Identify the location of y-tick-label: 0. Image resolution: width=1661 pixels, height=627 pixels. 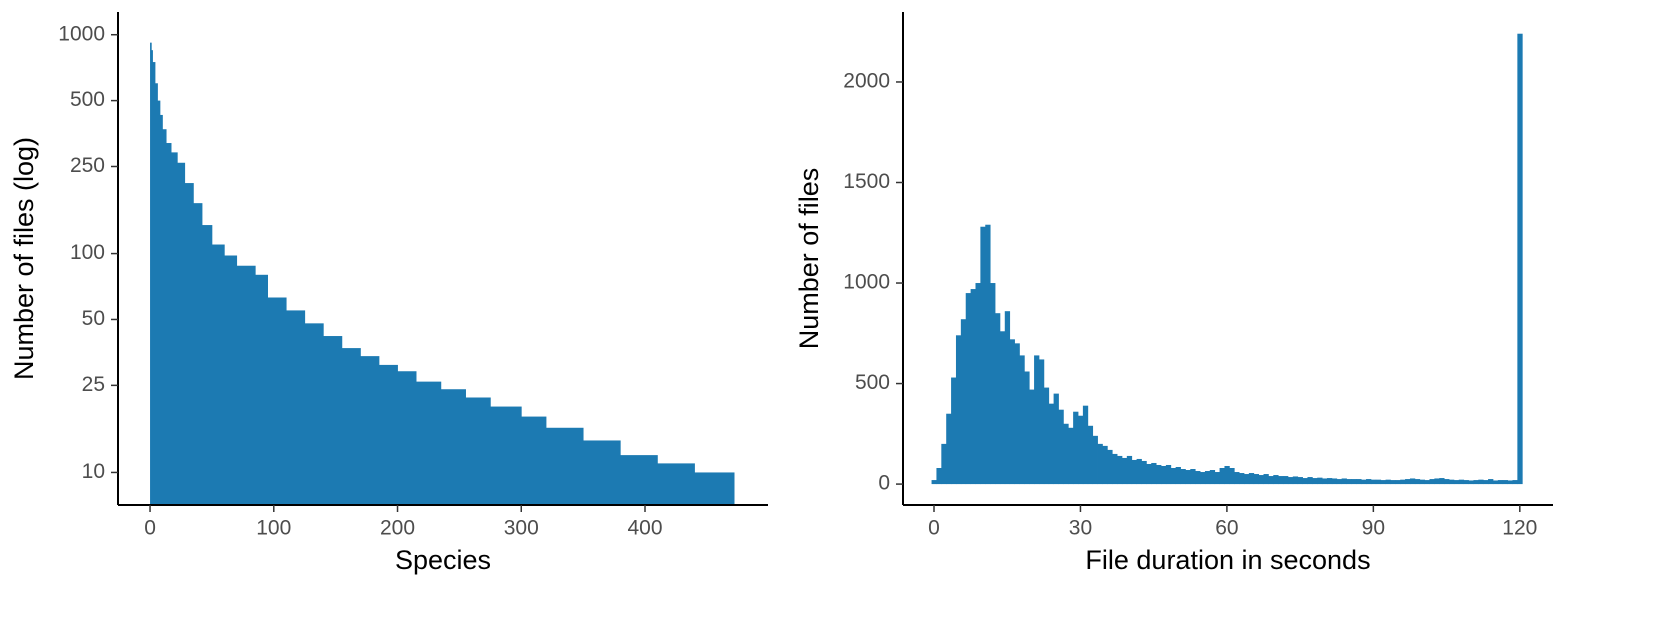
(884, 483).